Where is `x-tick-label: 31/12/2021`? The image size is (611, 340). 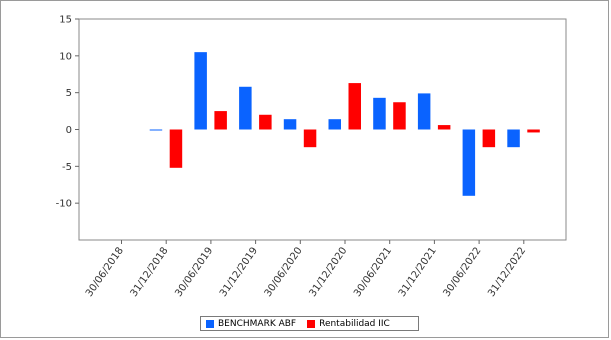
x-tick-label: 31/12/2021 is located at coordinates (418, 272).